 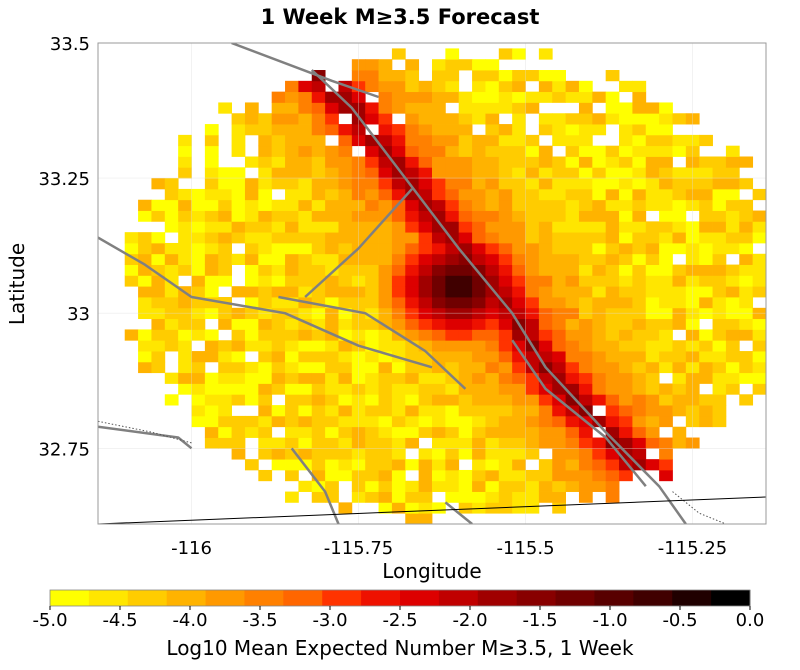 What do you see at coordinates (145, 437) in the screenshot?
I see `fault-i` at bounding box center [145, 437].